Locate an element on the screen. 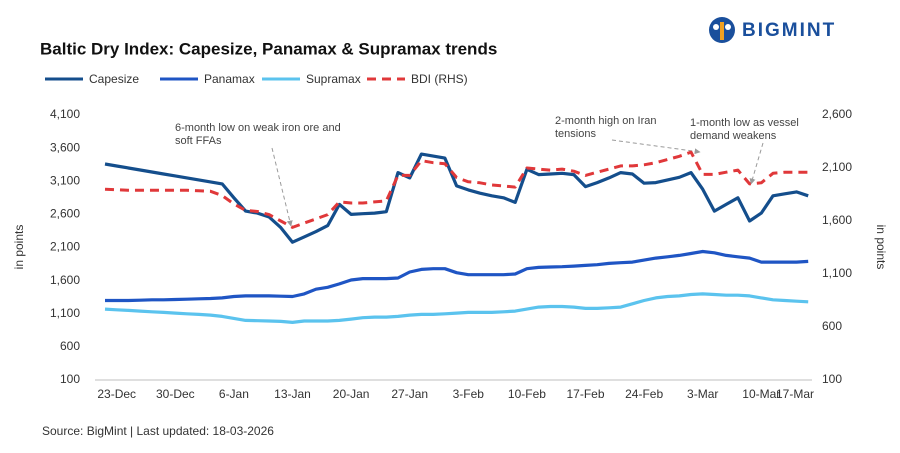 The image size is (900, 453). legend-label: Panamax is located at coordinates (229, 79).